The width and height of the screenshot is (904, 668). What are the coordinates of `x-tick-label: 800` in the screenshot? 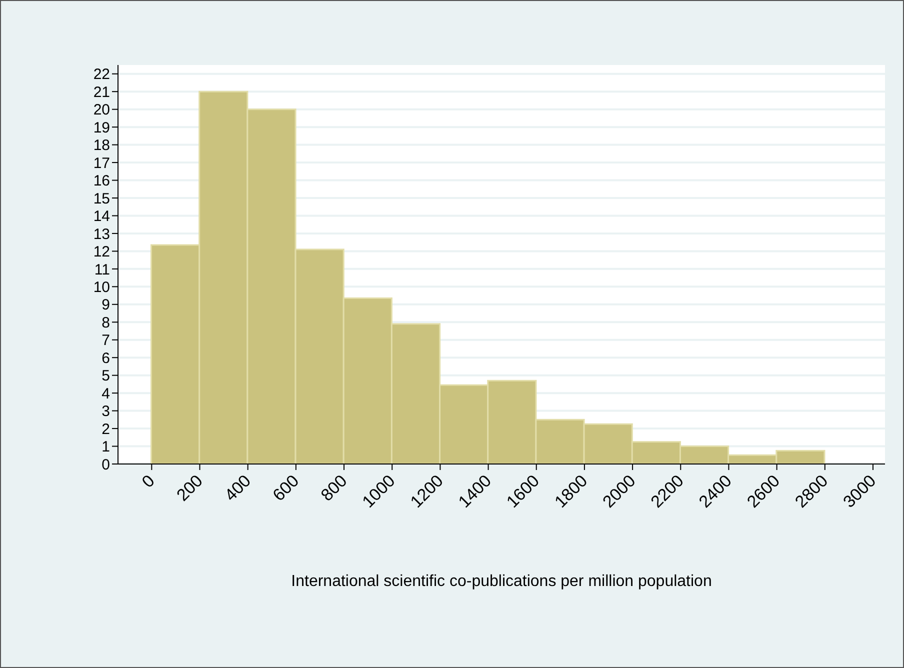 It's located at (334, 488).